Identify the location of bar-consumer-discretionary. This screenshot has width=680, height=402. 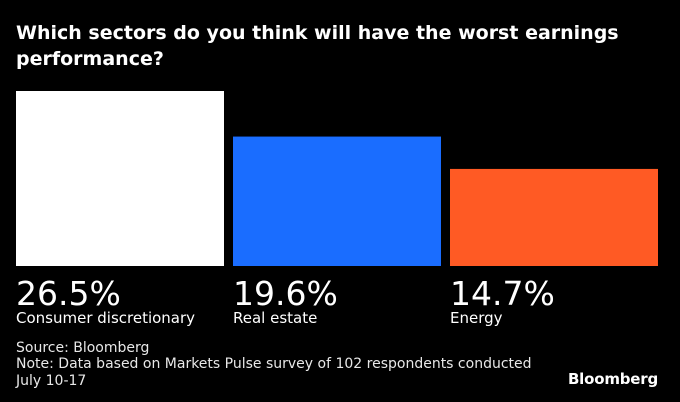
(120, 178).